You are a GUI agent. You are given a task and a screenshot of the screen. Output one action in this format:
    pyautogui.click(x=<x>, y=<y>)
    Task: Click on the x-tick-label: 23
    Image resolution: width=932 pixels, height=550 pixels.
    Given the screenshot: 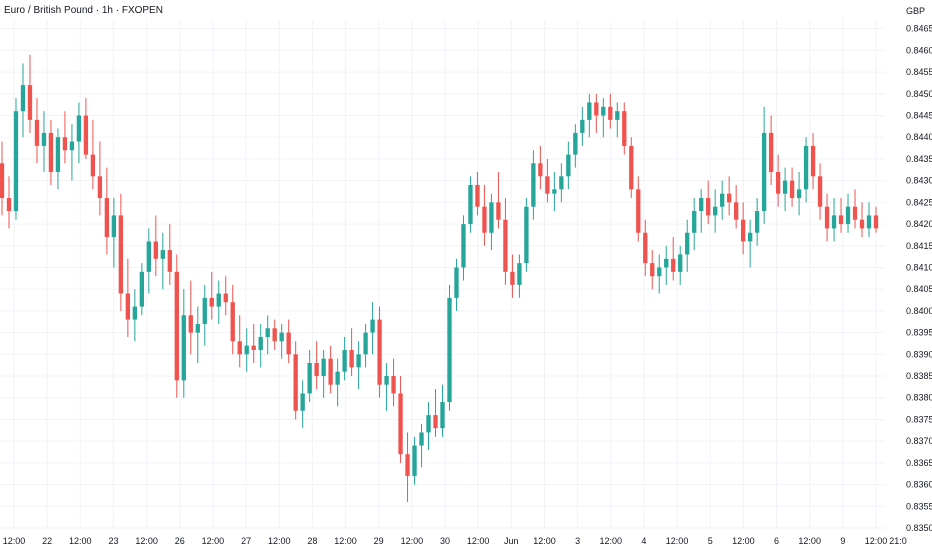 What is the action you would take?
    pyautogui.click(x=113, y=541)
    